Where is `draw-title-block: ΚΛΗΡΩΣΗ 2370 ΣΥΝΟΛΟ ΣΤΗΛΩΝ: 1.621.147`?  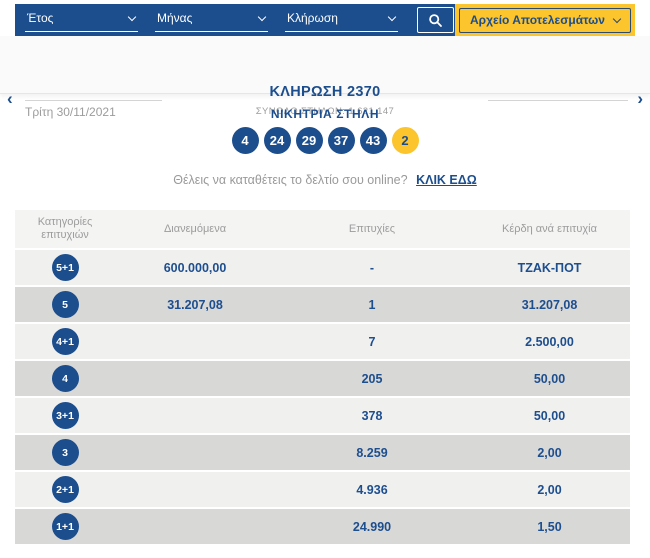
draw-title-block: ΚΛΗΡΩΣΗ 2370 ΣΥΝΟΛΟ ΣΤΗΛΩΝ: 1.621.147 is located at coordinates (325, 100).